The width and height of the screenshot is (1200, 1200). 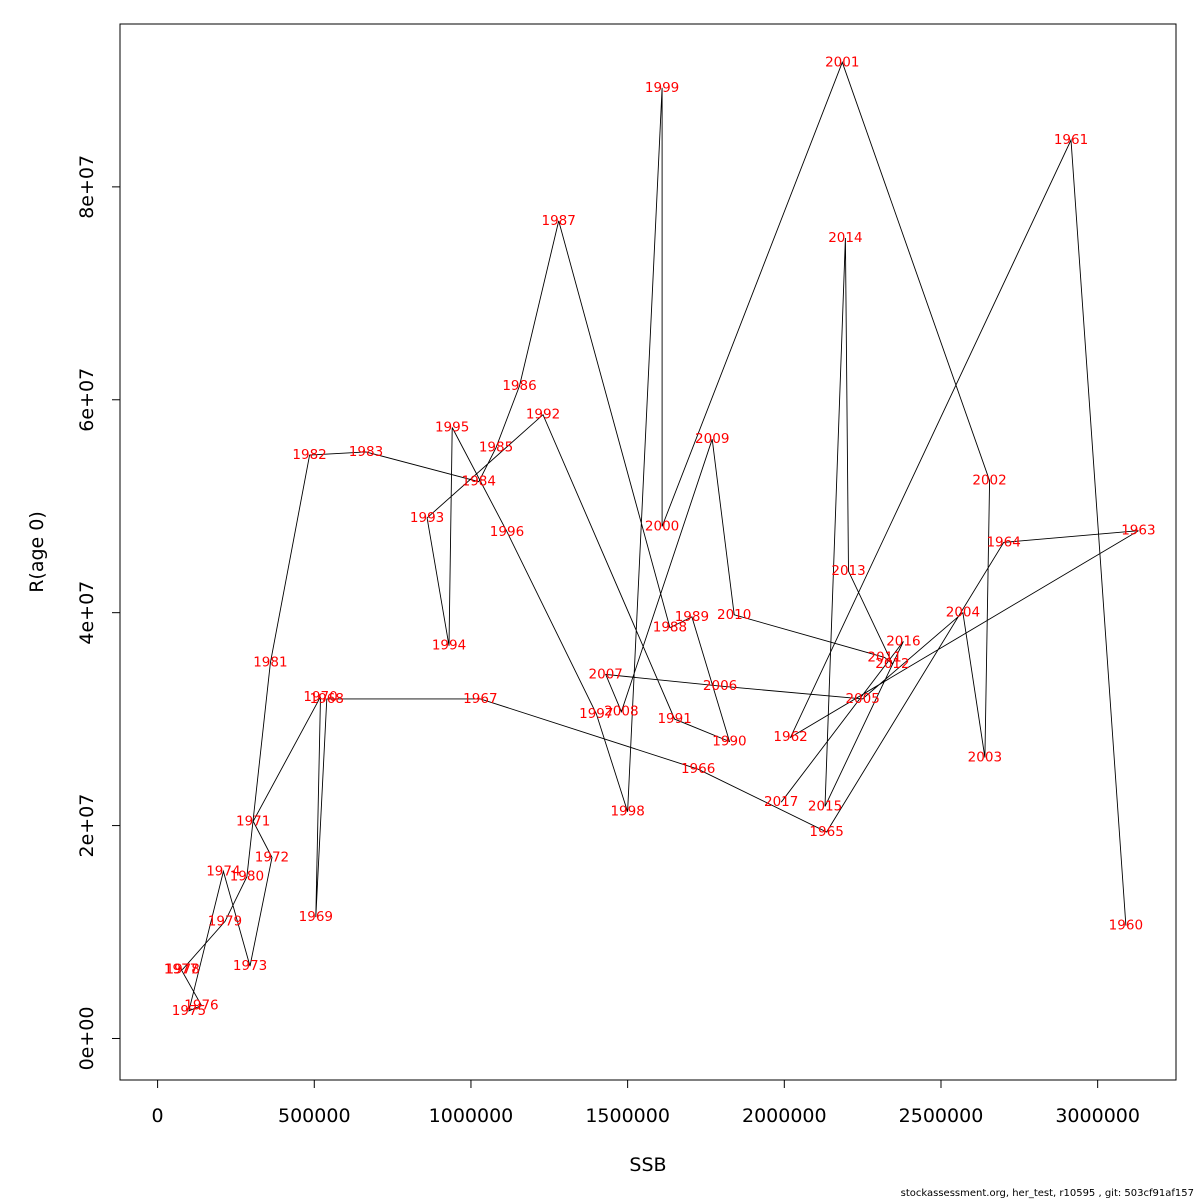 What do you see at coordinates (1126, 926) in the screenshot?
I see `year-label-1960: 1960` at bounding box center [1126, 926].